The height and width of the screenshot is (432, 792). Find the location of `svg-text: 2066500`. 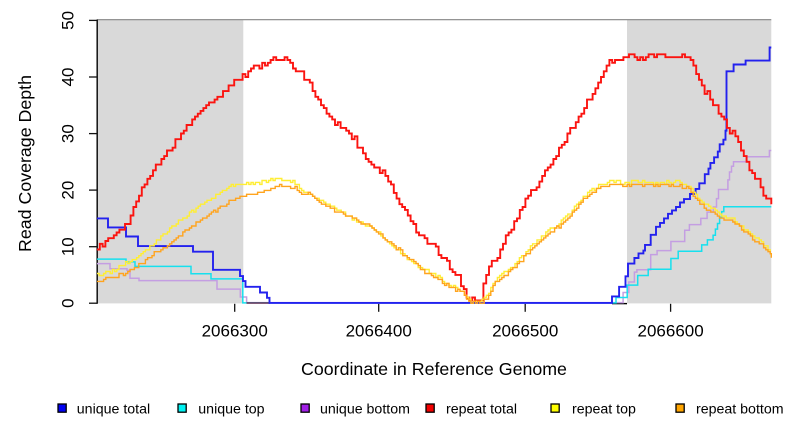

svg-text: 2066500 is located at coordinates (525, 331).